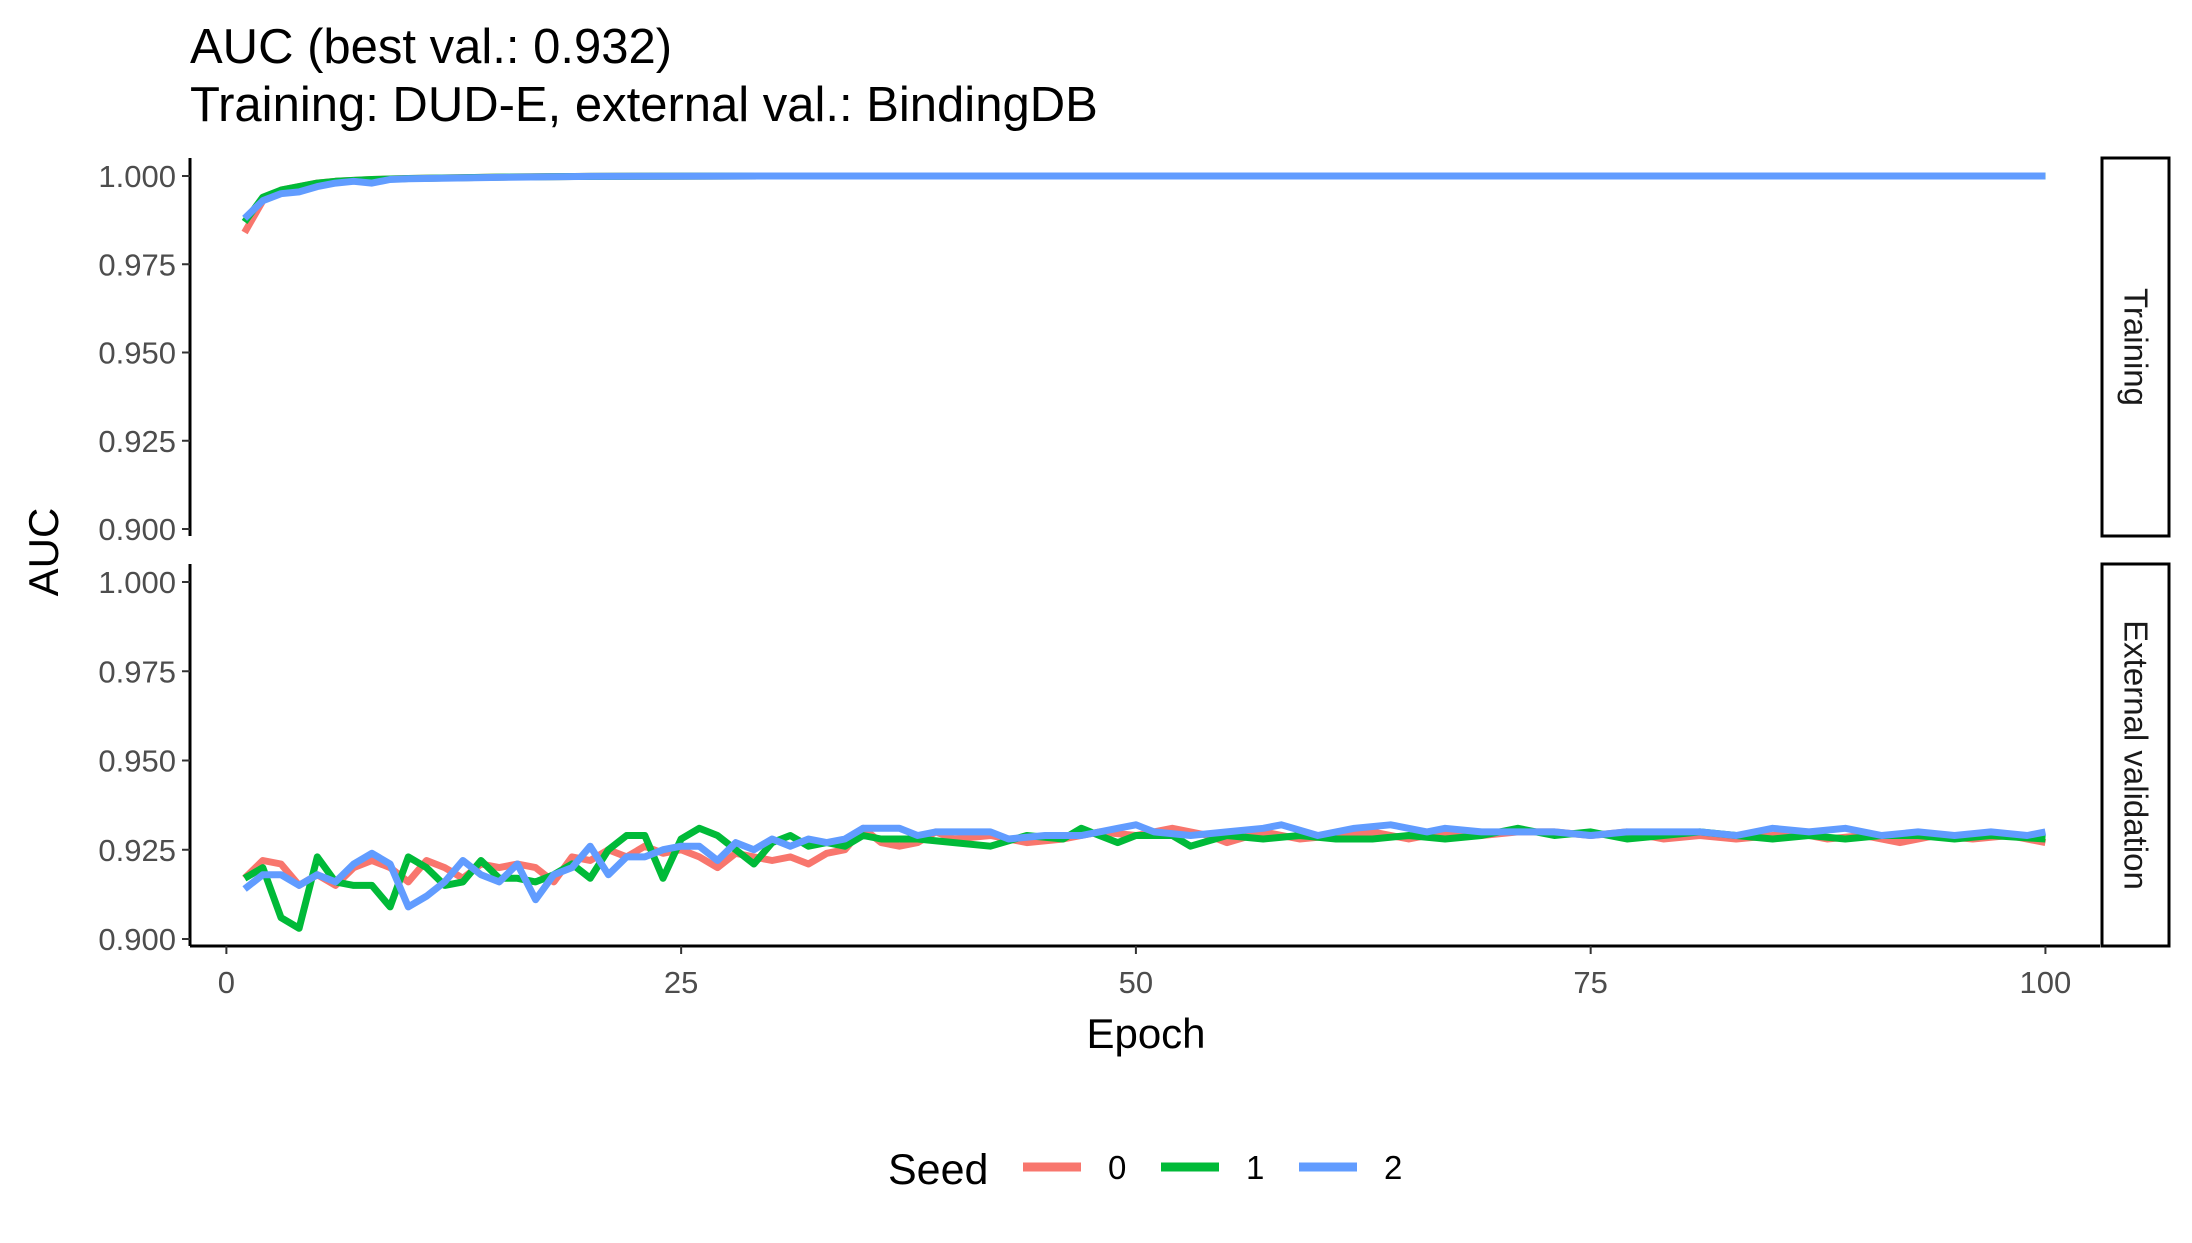  Describe the element at coordinates (226, 982) in the screenshot. I see `x-tick-label: 0` at that location.